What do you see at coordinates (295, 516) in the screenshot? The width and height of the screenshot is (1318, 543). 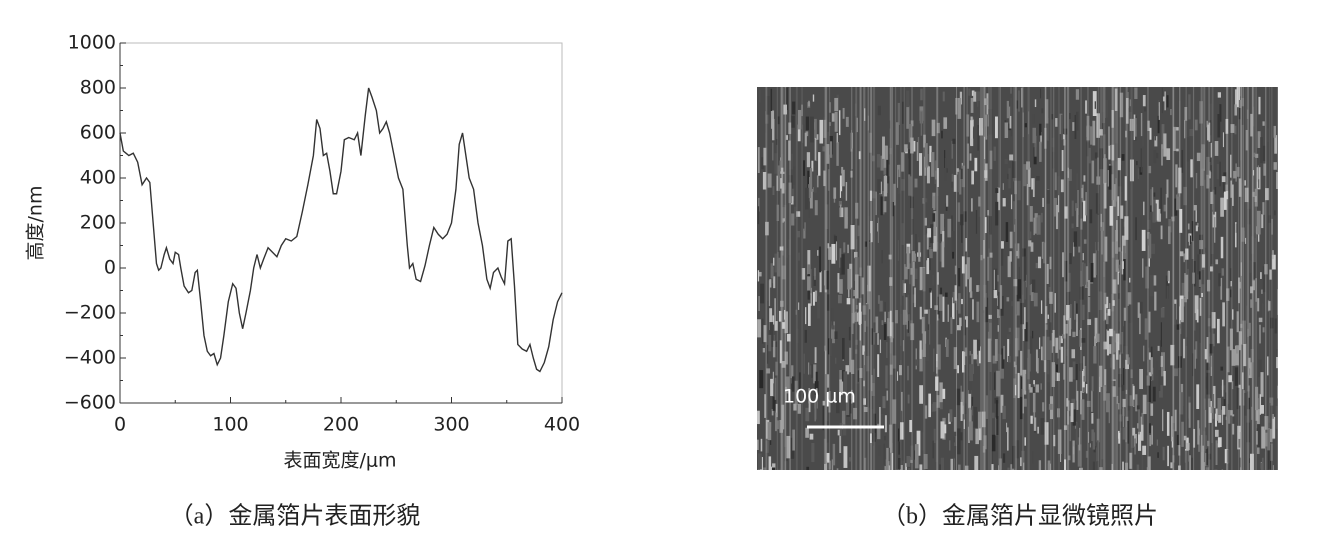 I see `caption-a: （a）金属箔片表面形貌` at bounding box center [295, 516].